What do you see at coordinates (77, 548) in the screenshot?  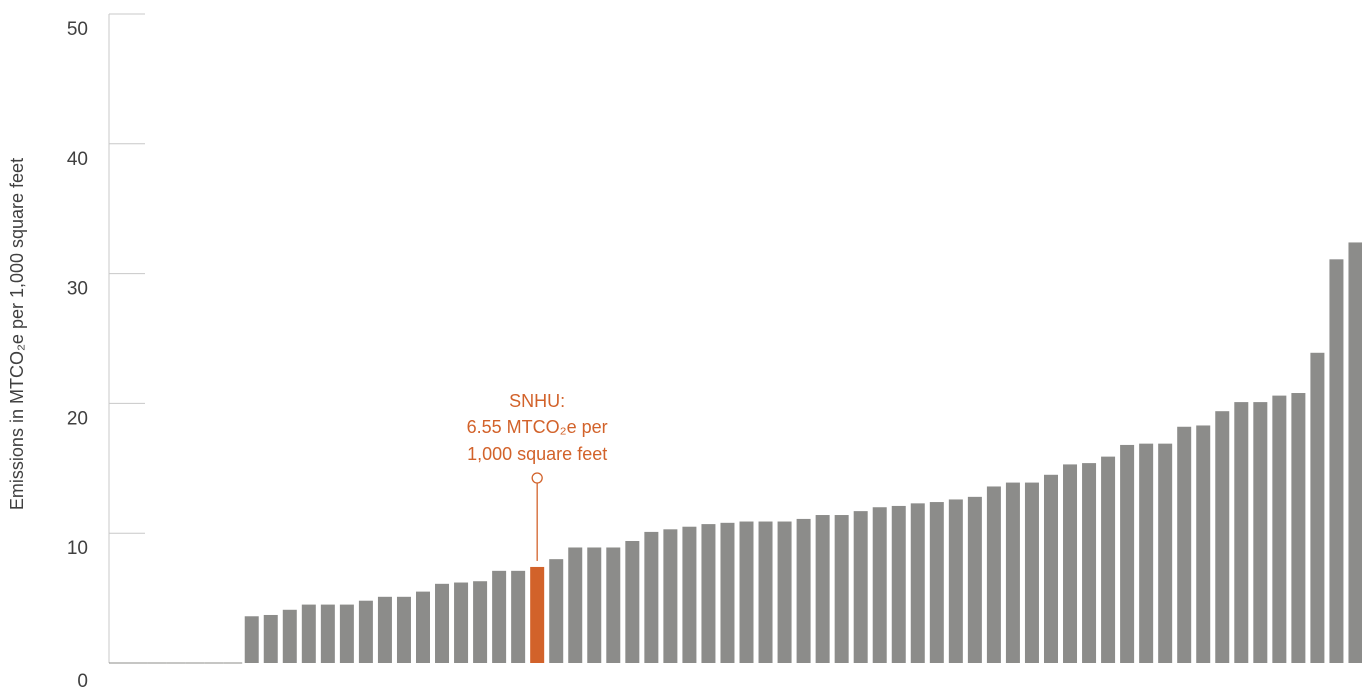 I see `y-tick-label: 10` at bounding box center [77, 548].